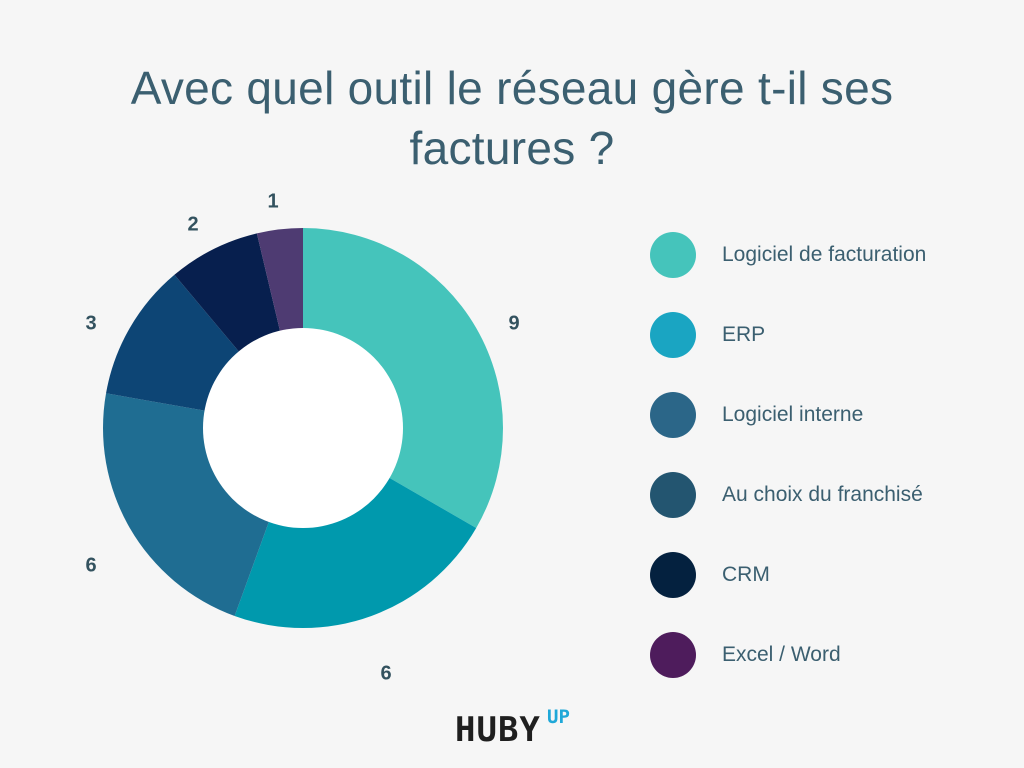 This screenshot has height=768, width=1024. Describe the element at coordinates (781, 654) in the screenshot. I see `legend-label: Excel / Word` at that location.